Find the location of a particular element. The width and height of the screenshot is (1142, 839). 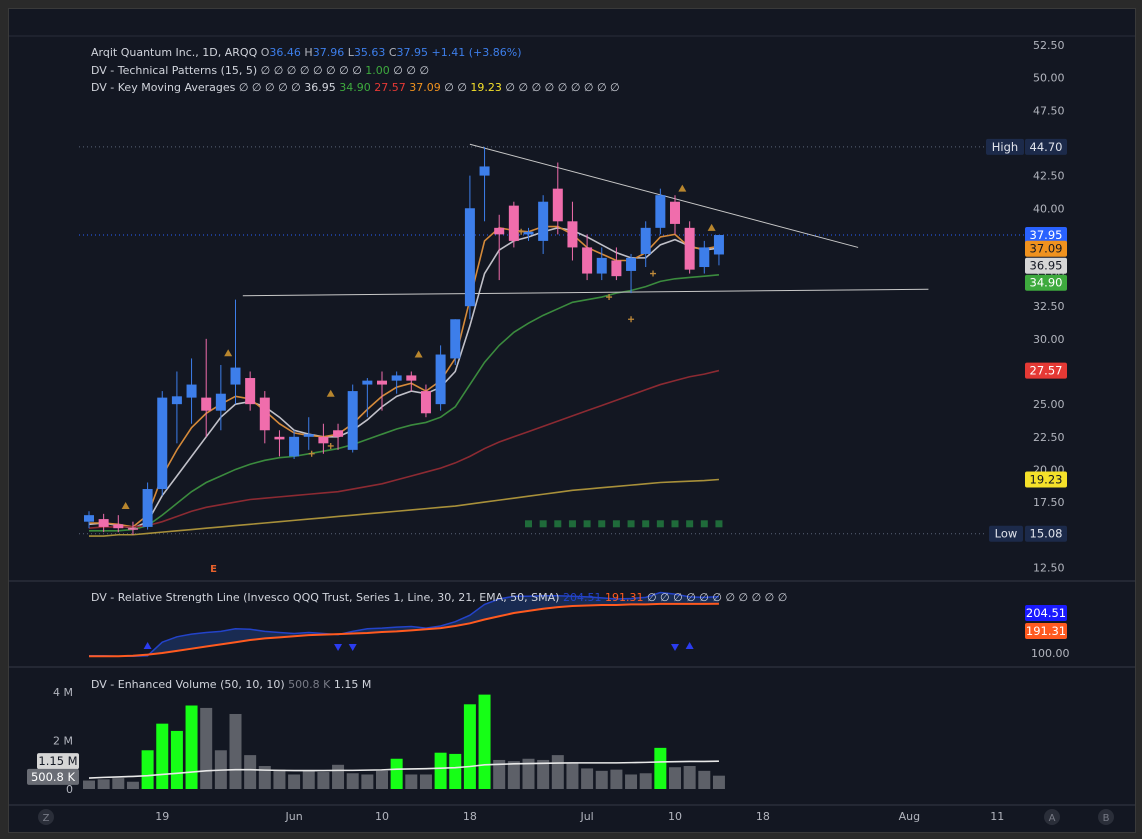

rs-sma-value-tag-bg is located at coordinates (1046, 631).